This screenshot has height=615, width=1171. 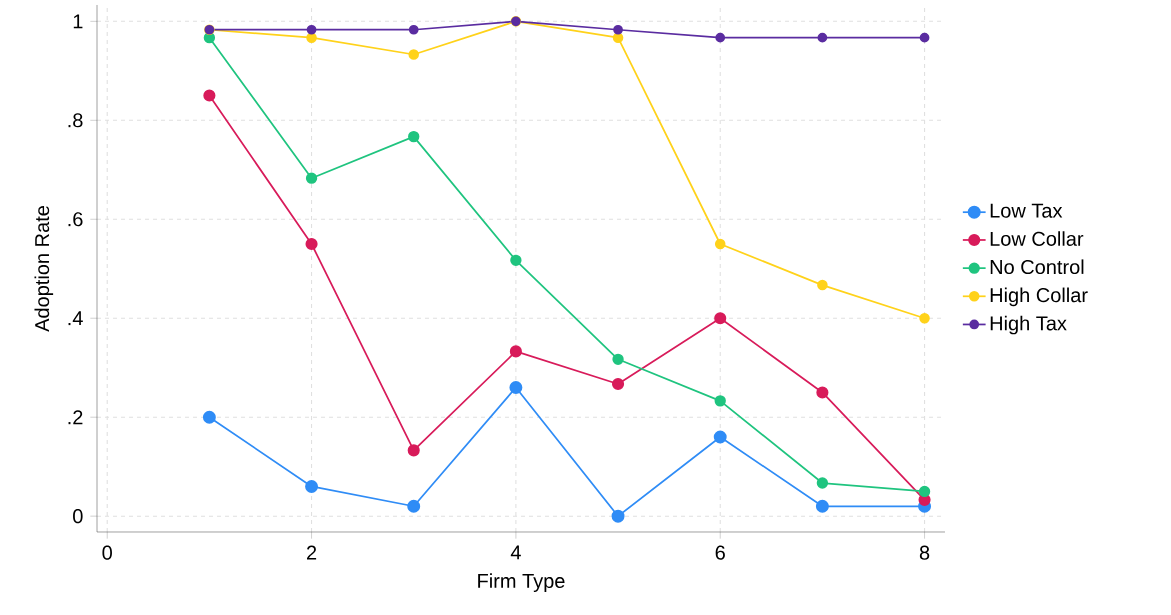 I want to click on legend-label: Low Tax, so click(x=1026, y=210).